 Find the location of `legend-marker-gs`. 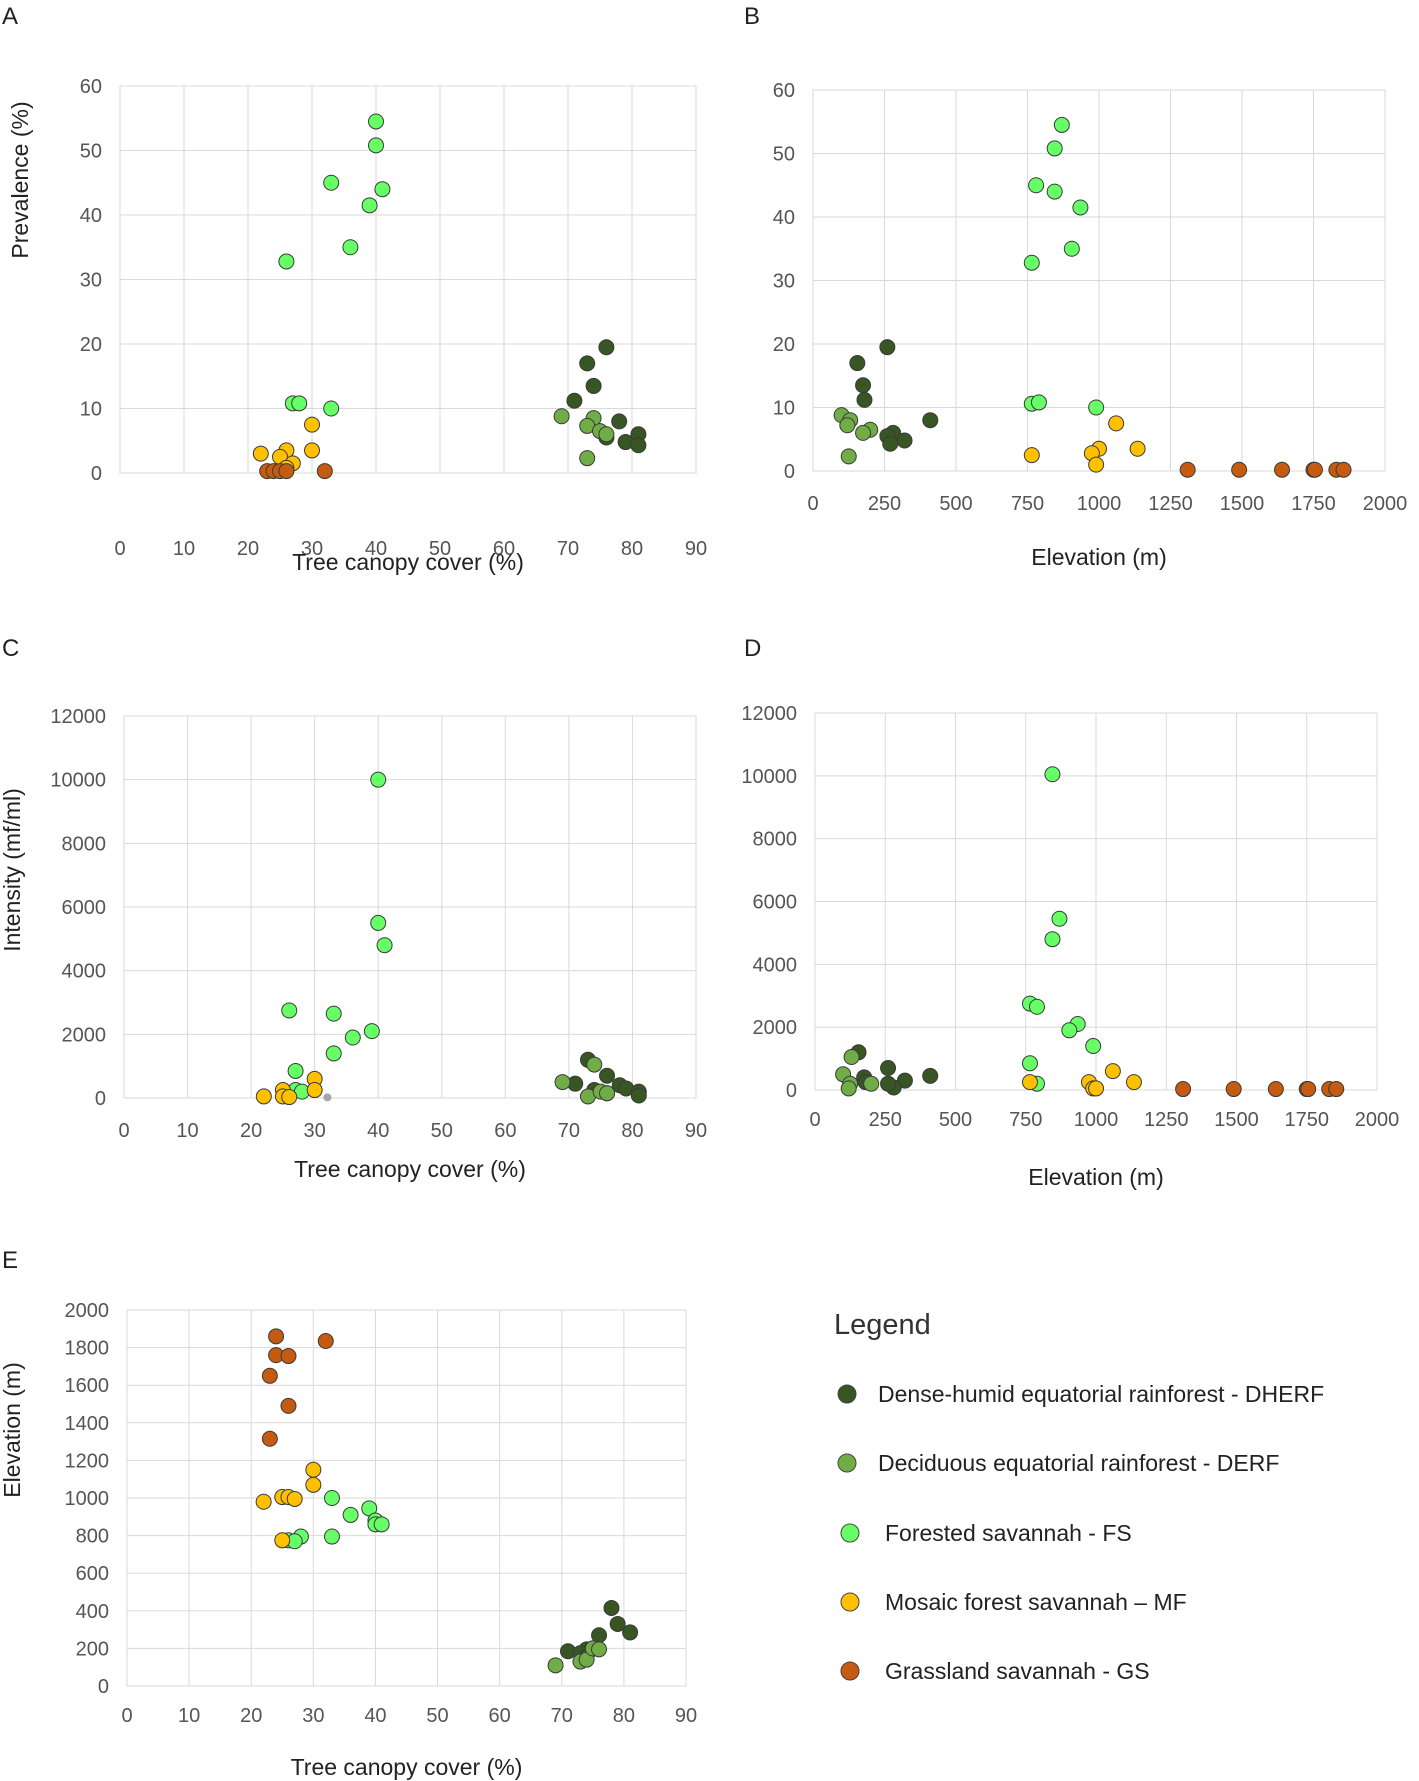

legend-marker-gs is located at coordinates (850, 1671).